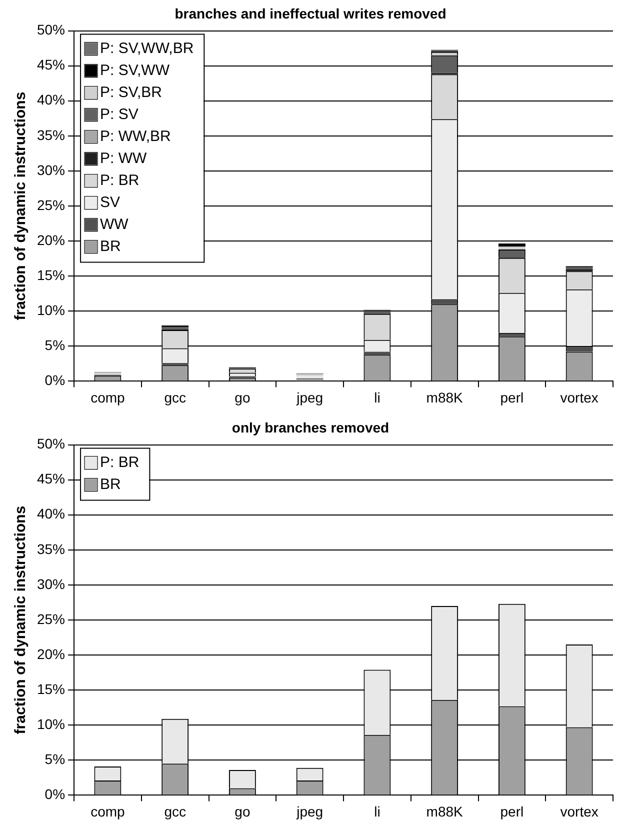 This screenshot has width=627, height=833. What do you see at coordinates (311, 427) in the screenshot?
I see `chart-title: only branches removed` at bounding box center [311, 427].